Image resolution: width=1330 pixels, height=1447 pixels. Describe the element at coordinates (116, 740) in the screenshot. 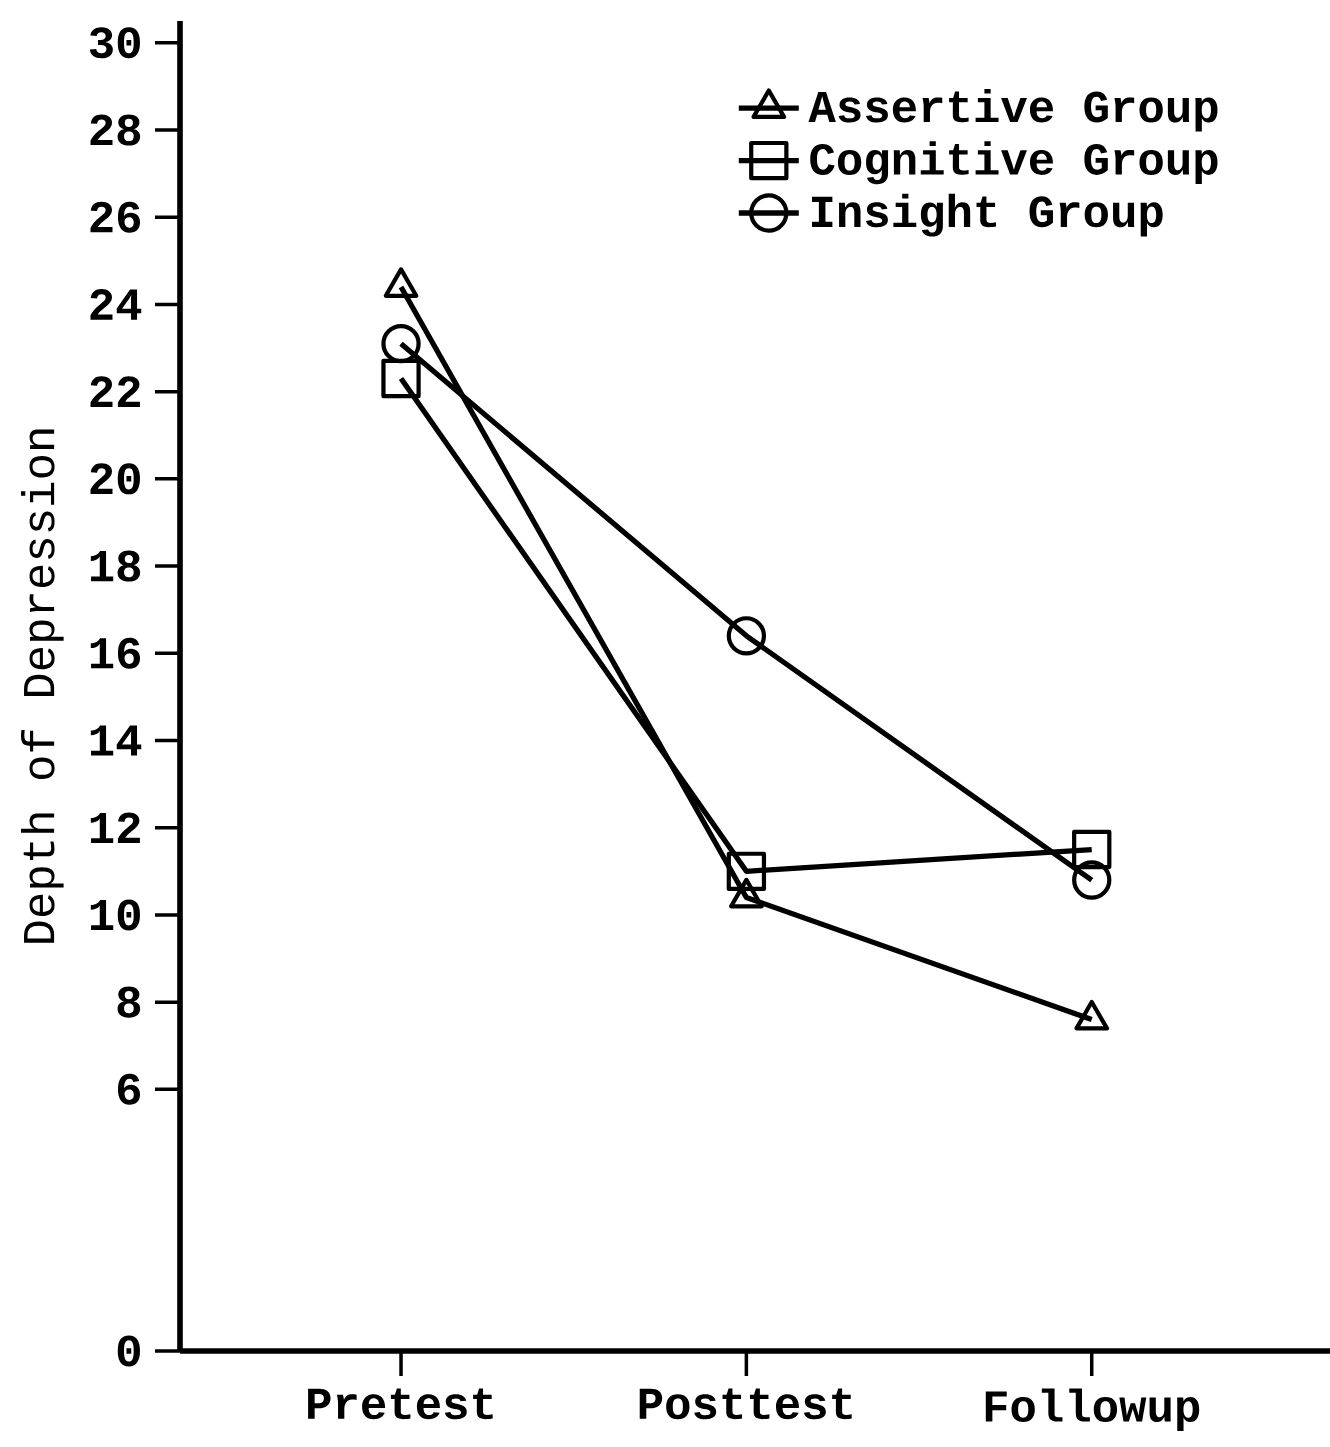

I see `y-tick-label: 14` at that location.